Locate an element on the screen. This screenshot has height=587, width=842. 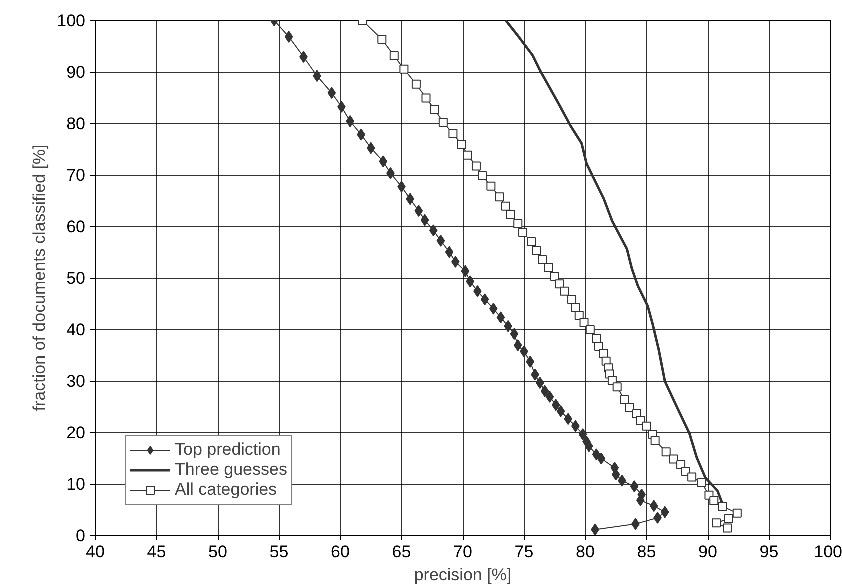
legend-label: Three guesses is located at coordinates (231, 470).